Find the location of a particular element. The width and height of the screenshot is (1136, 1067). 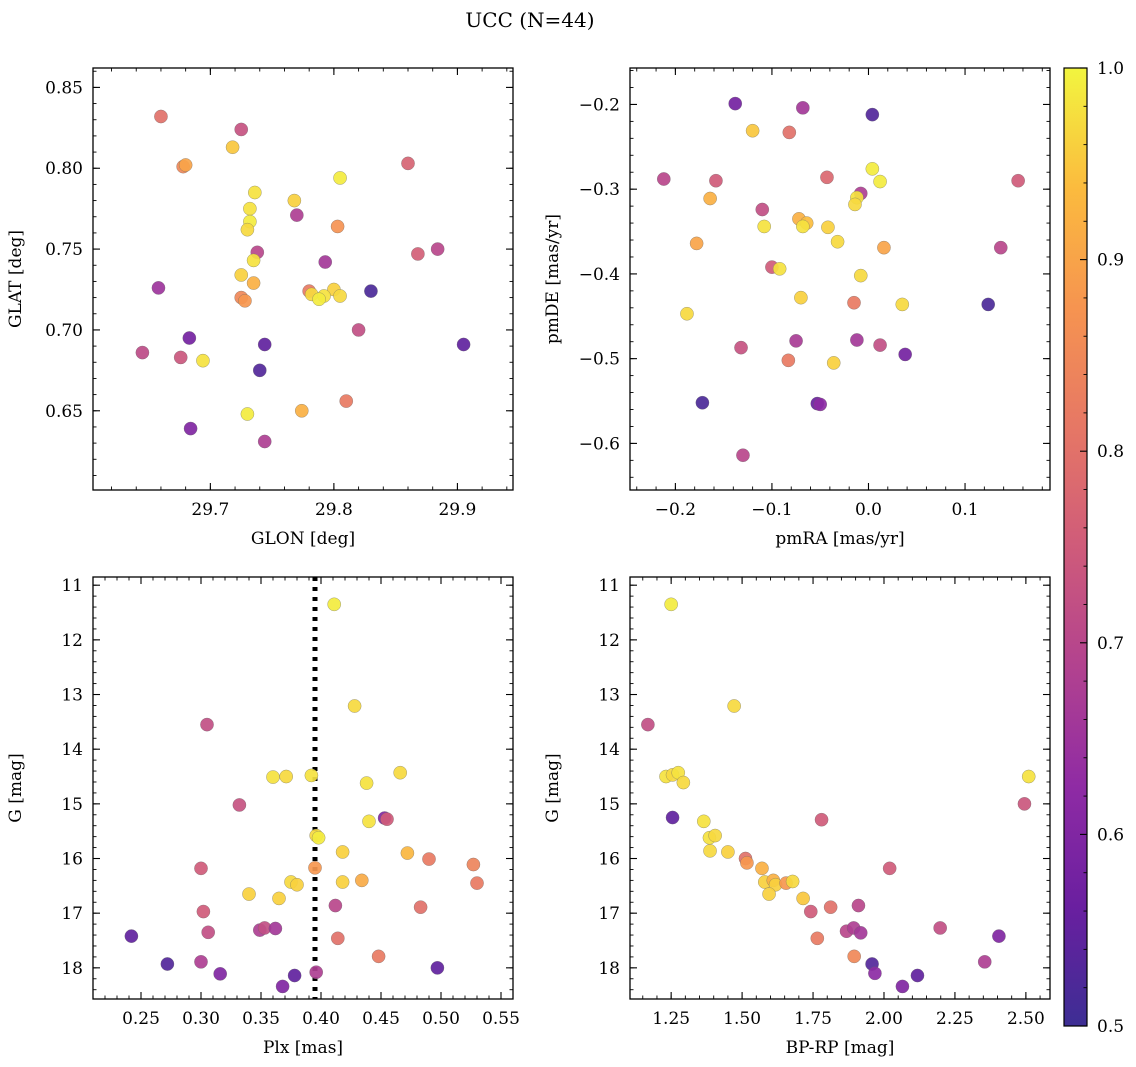

y-axis-label: pmDE [mas/yr] is located at coordinates (553, 279).